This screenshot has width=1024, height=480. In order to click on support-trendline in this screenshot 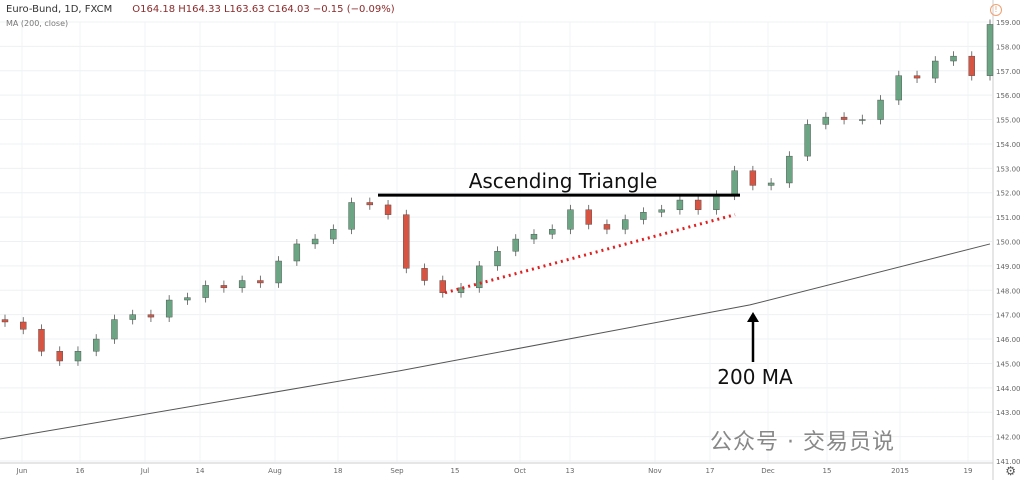, I will do `click(590, 254)`.